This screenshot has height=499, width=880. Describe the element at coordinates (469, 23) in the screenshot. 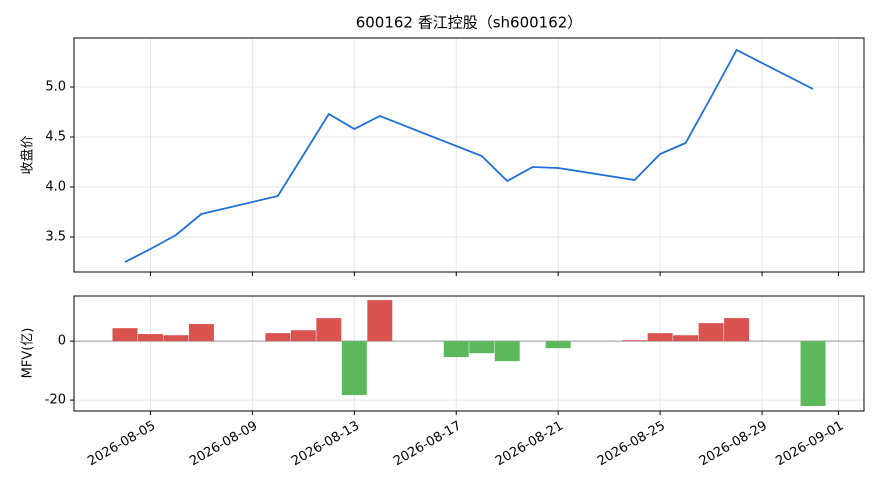

I see `chart-title: 600162 香江控股（sh600162）` at that location.